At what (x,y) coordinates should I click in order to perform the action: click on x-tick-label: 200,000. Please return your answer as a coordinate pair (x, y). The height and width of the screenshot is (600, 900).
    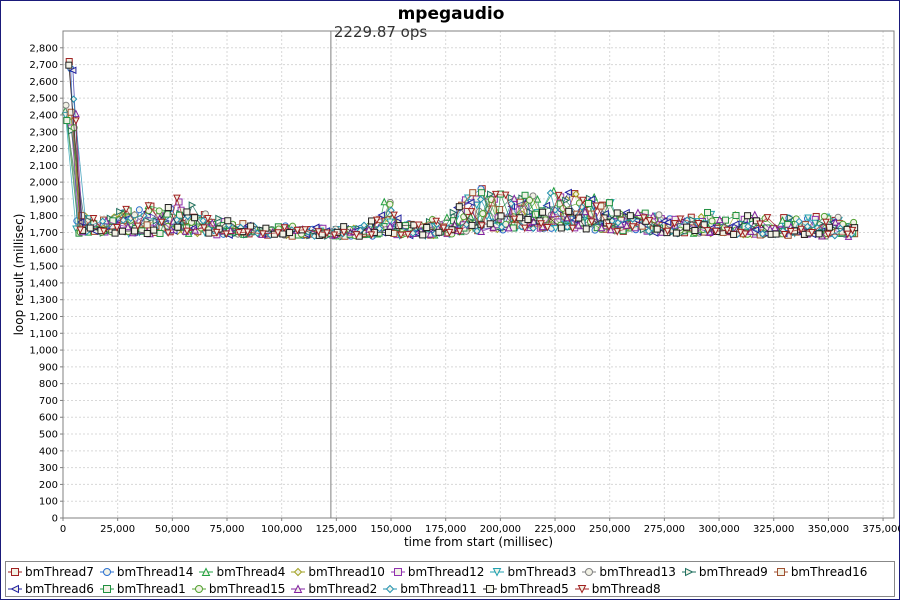
    Looking at the image, I should click on (500, 529).